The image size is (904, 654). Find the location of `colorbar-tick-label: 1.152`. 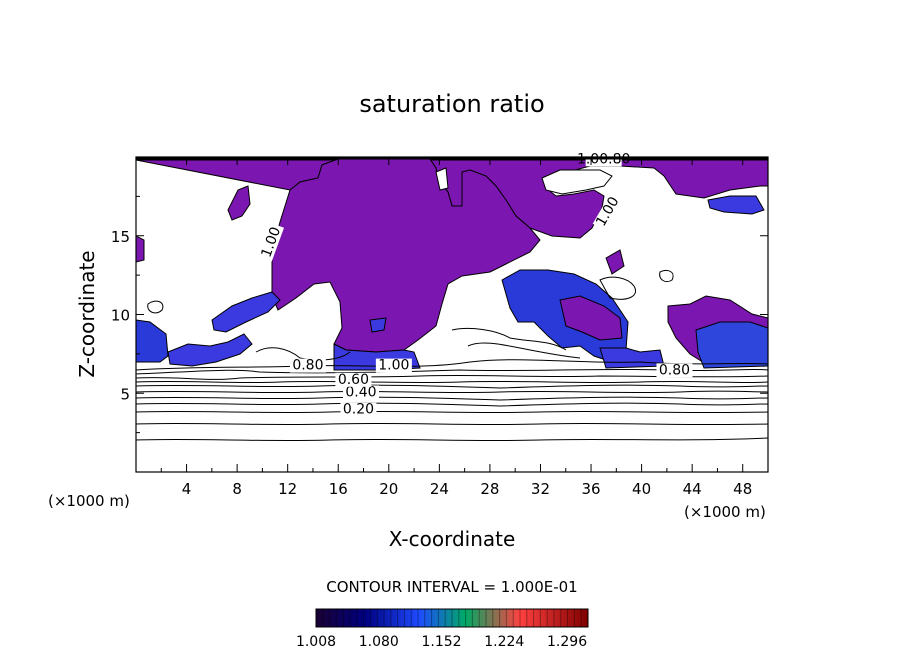

colorbar-tick-label: 1.152 is located at coordinates (441, 642).